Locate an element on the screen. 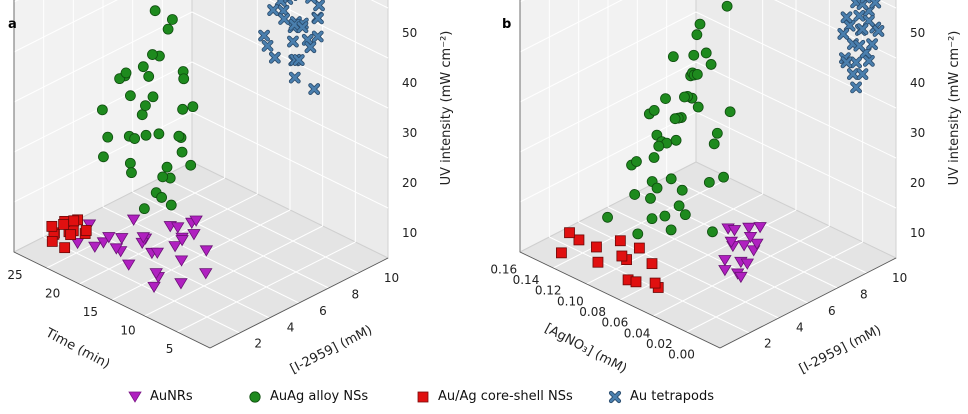 Image resolution: width=968 pixels, height=414 pixels. x-tick-label: 15 is located at coordinates (90, 312).